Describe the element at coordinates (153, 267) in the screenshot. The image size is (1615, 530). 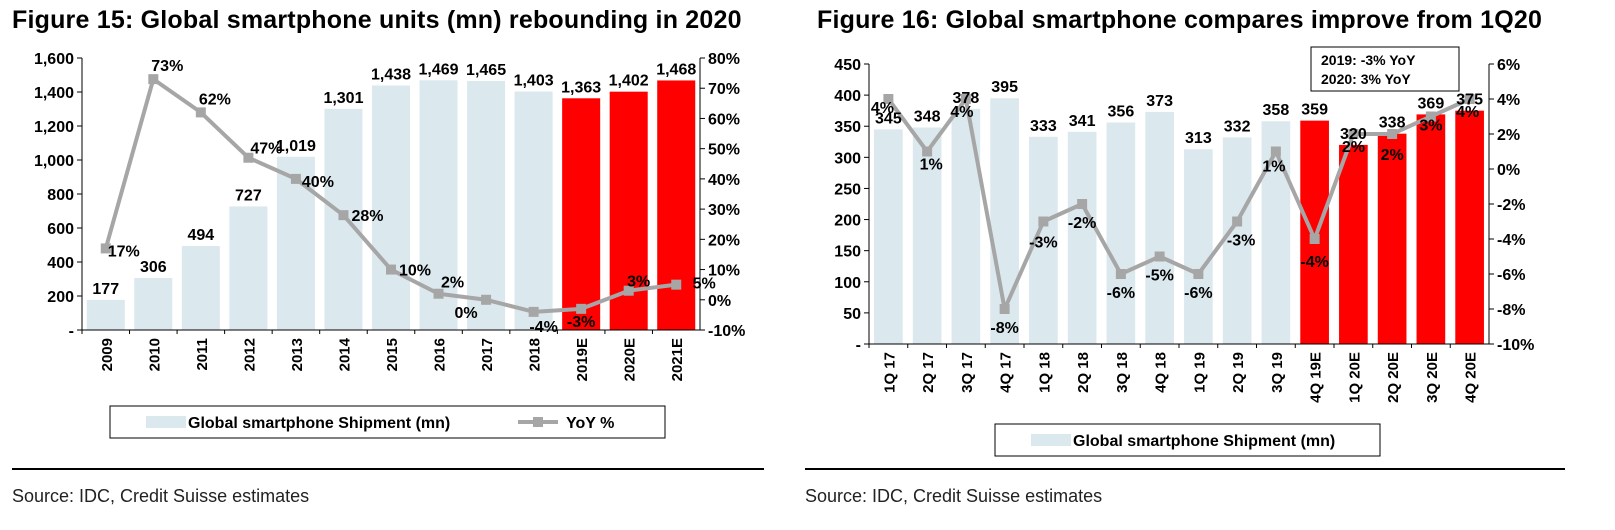
I see `bar-value-label: 306` at that location.